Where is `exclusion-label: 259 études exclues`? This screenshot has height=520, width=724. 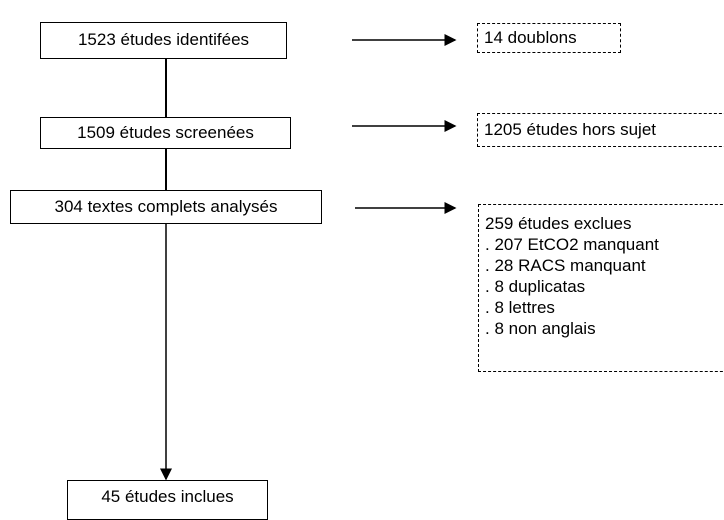 exclusion-label: 259 études exclues is located at coordinates (558, 223).